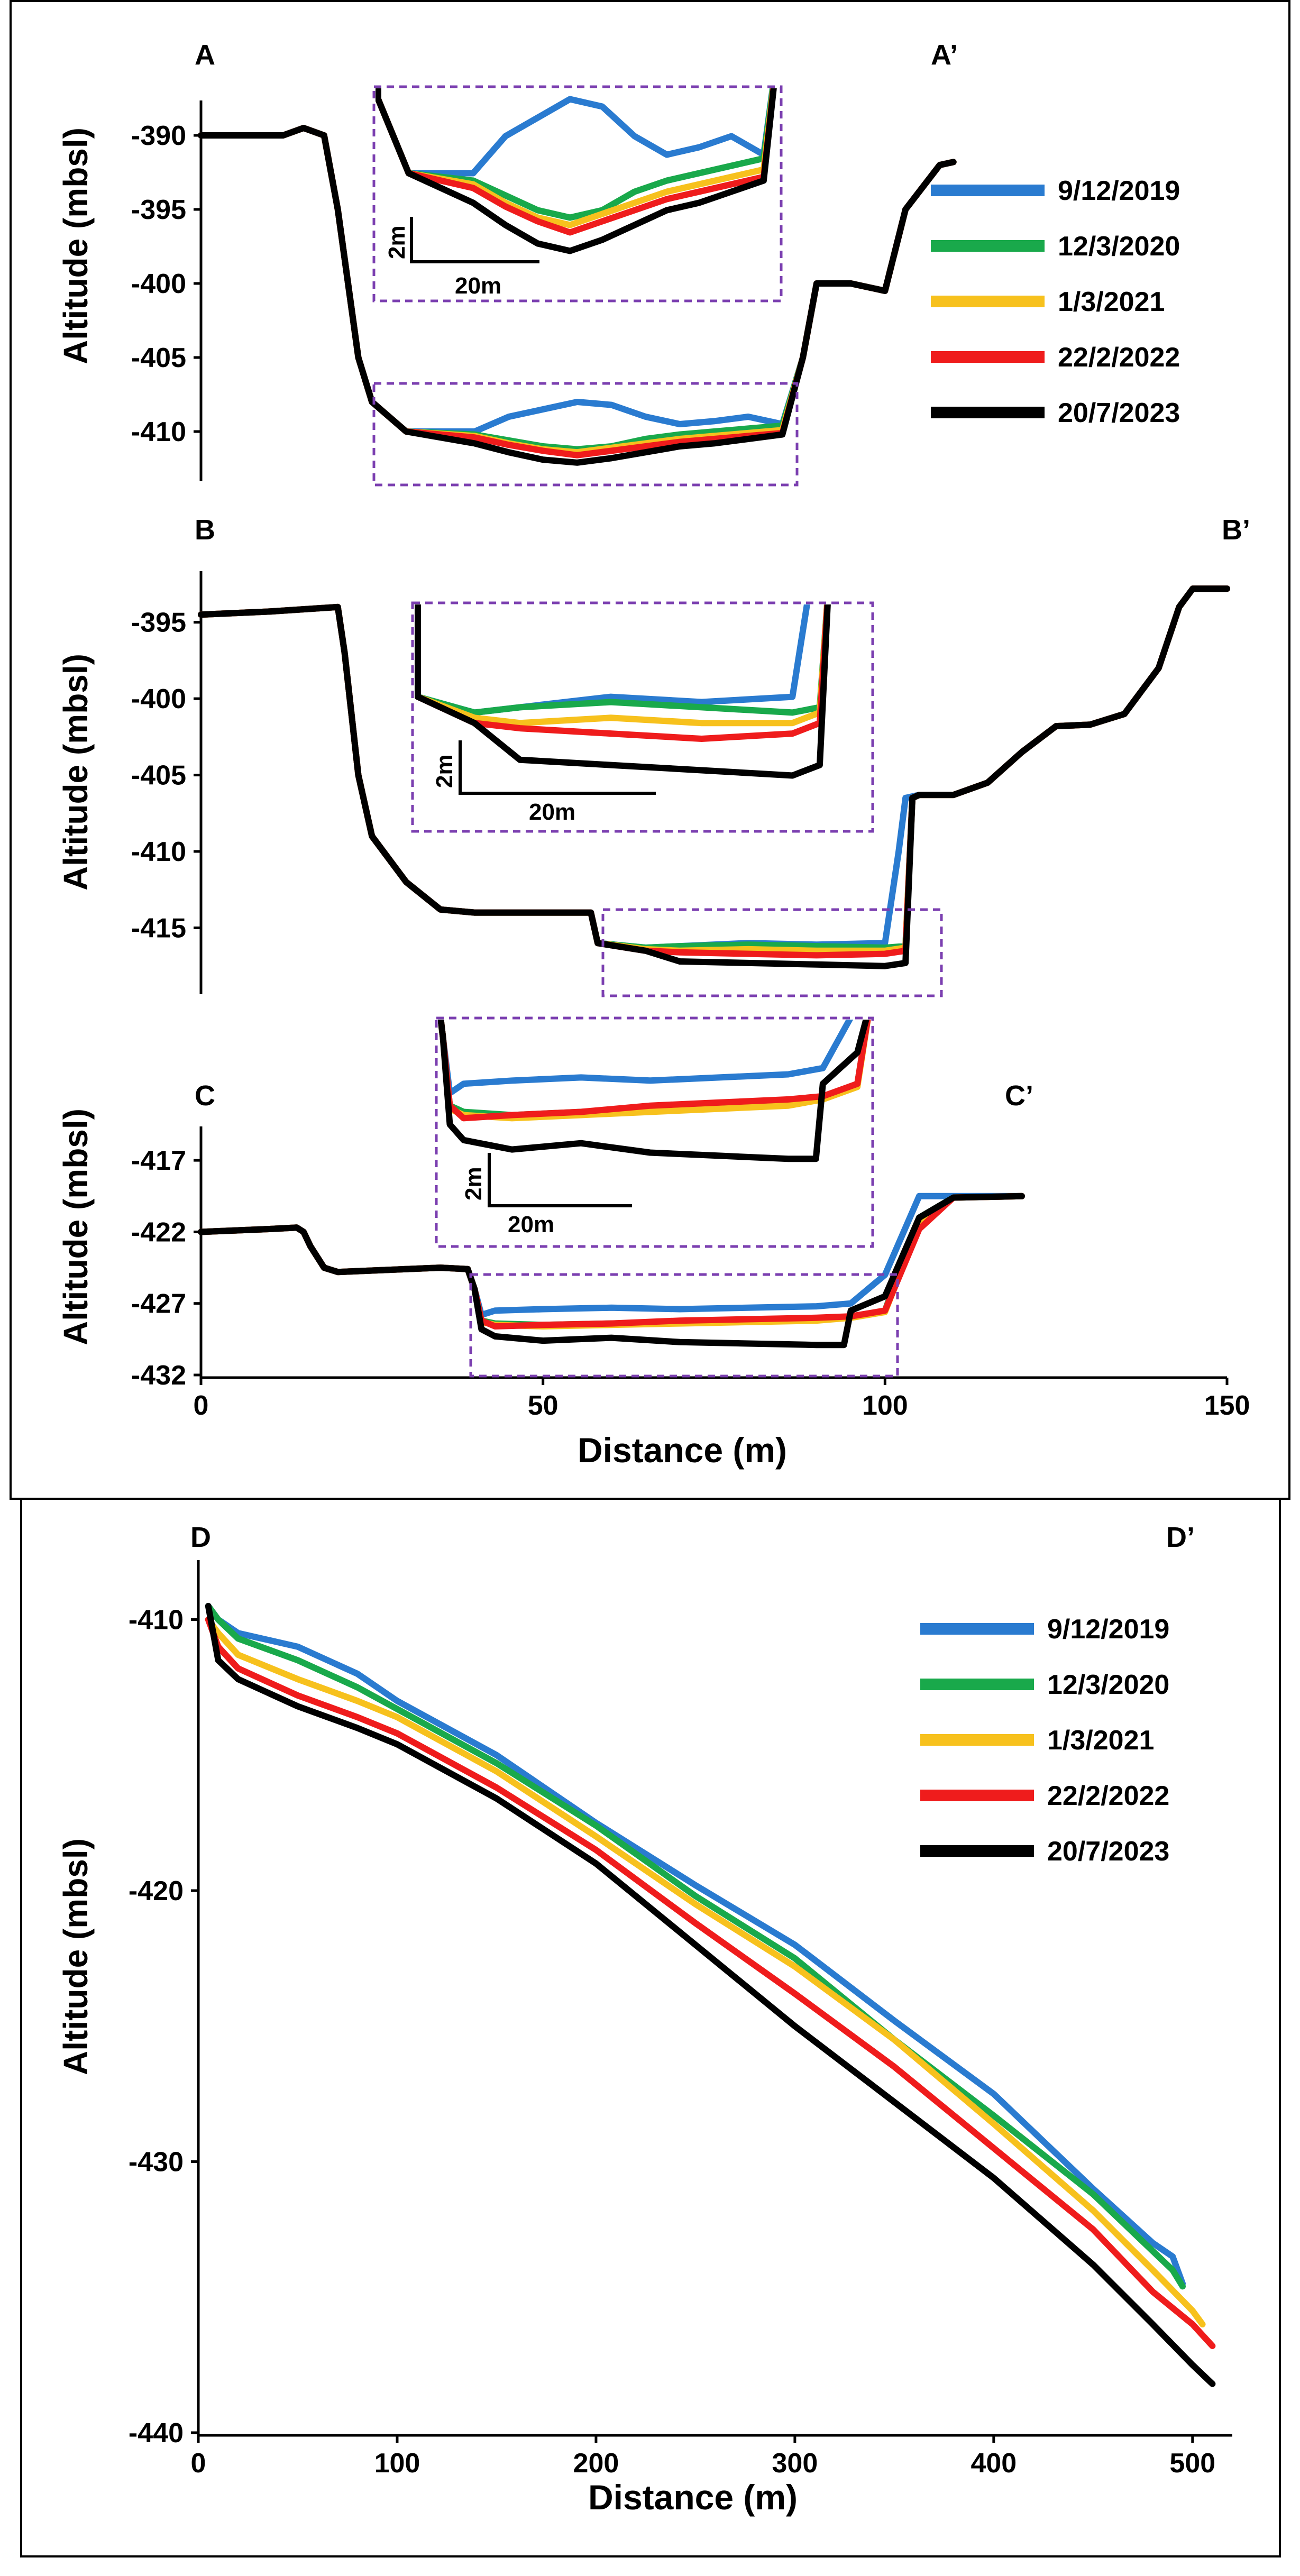  What do you see at coordinates (683, 1450) in the screenshot?
I see `panel-C-x-axis-label: Distance (m)` at bounding box center [683, 1450].